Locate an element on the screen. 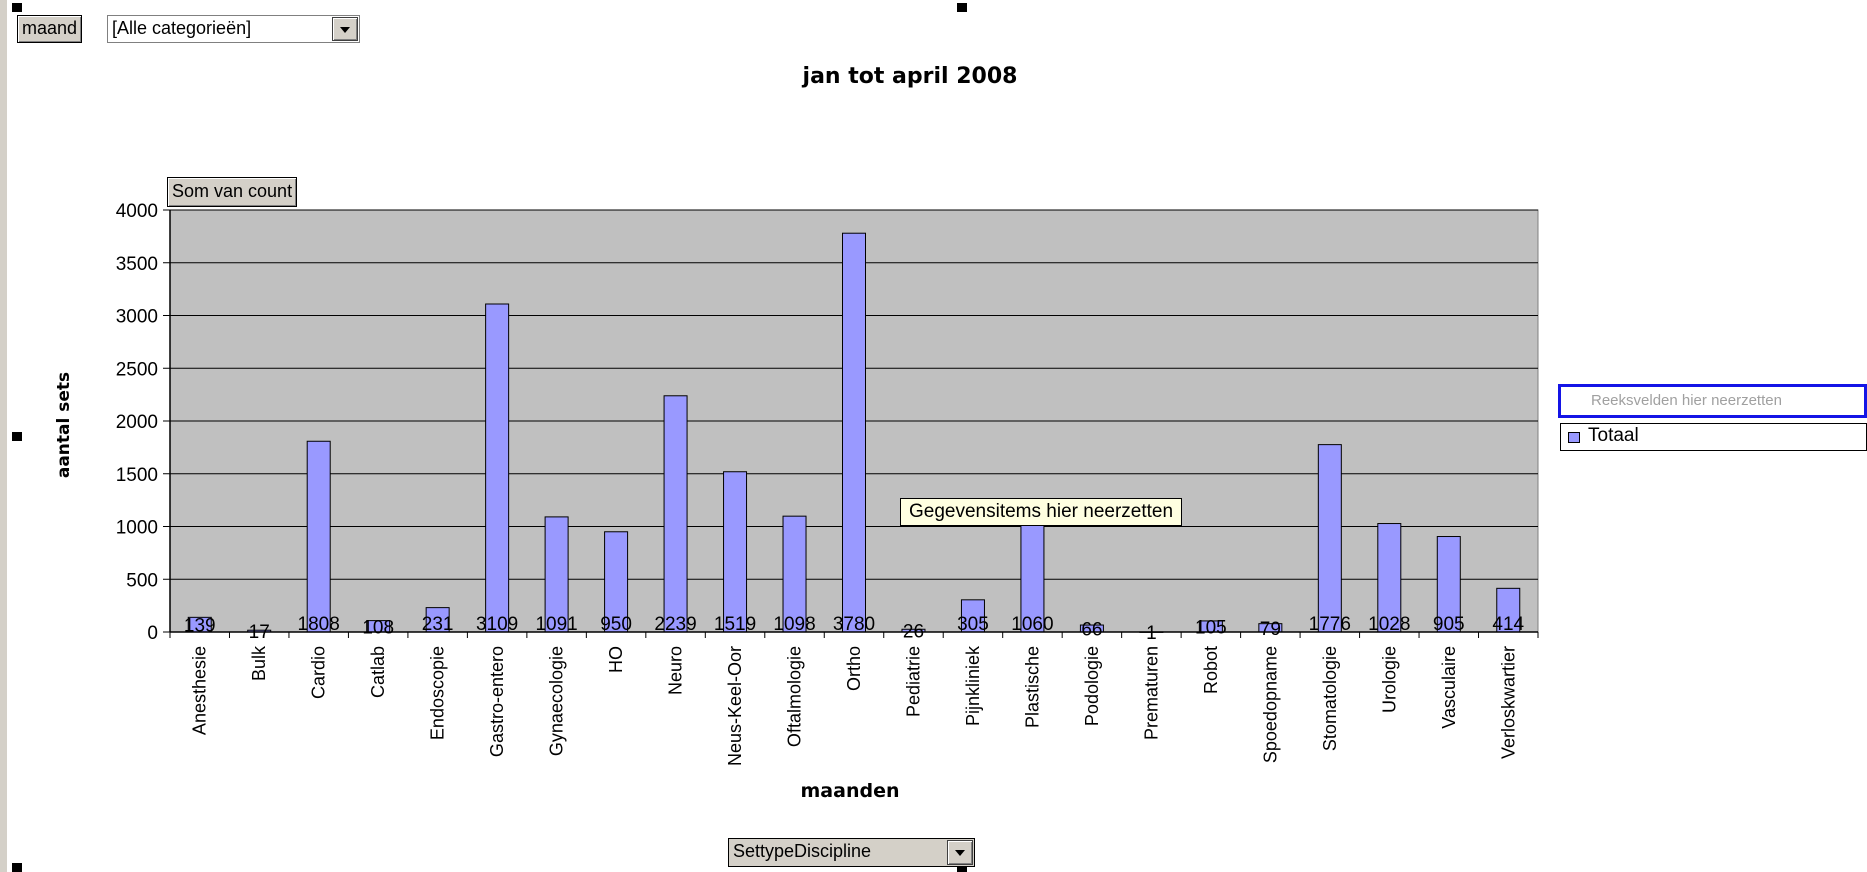 This screenshot has width=1867, height=872. page-field-dropdown: [Alle categorieën] is located at coordinates (233, 29).